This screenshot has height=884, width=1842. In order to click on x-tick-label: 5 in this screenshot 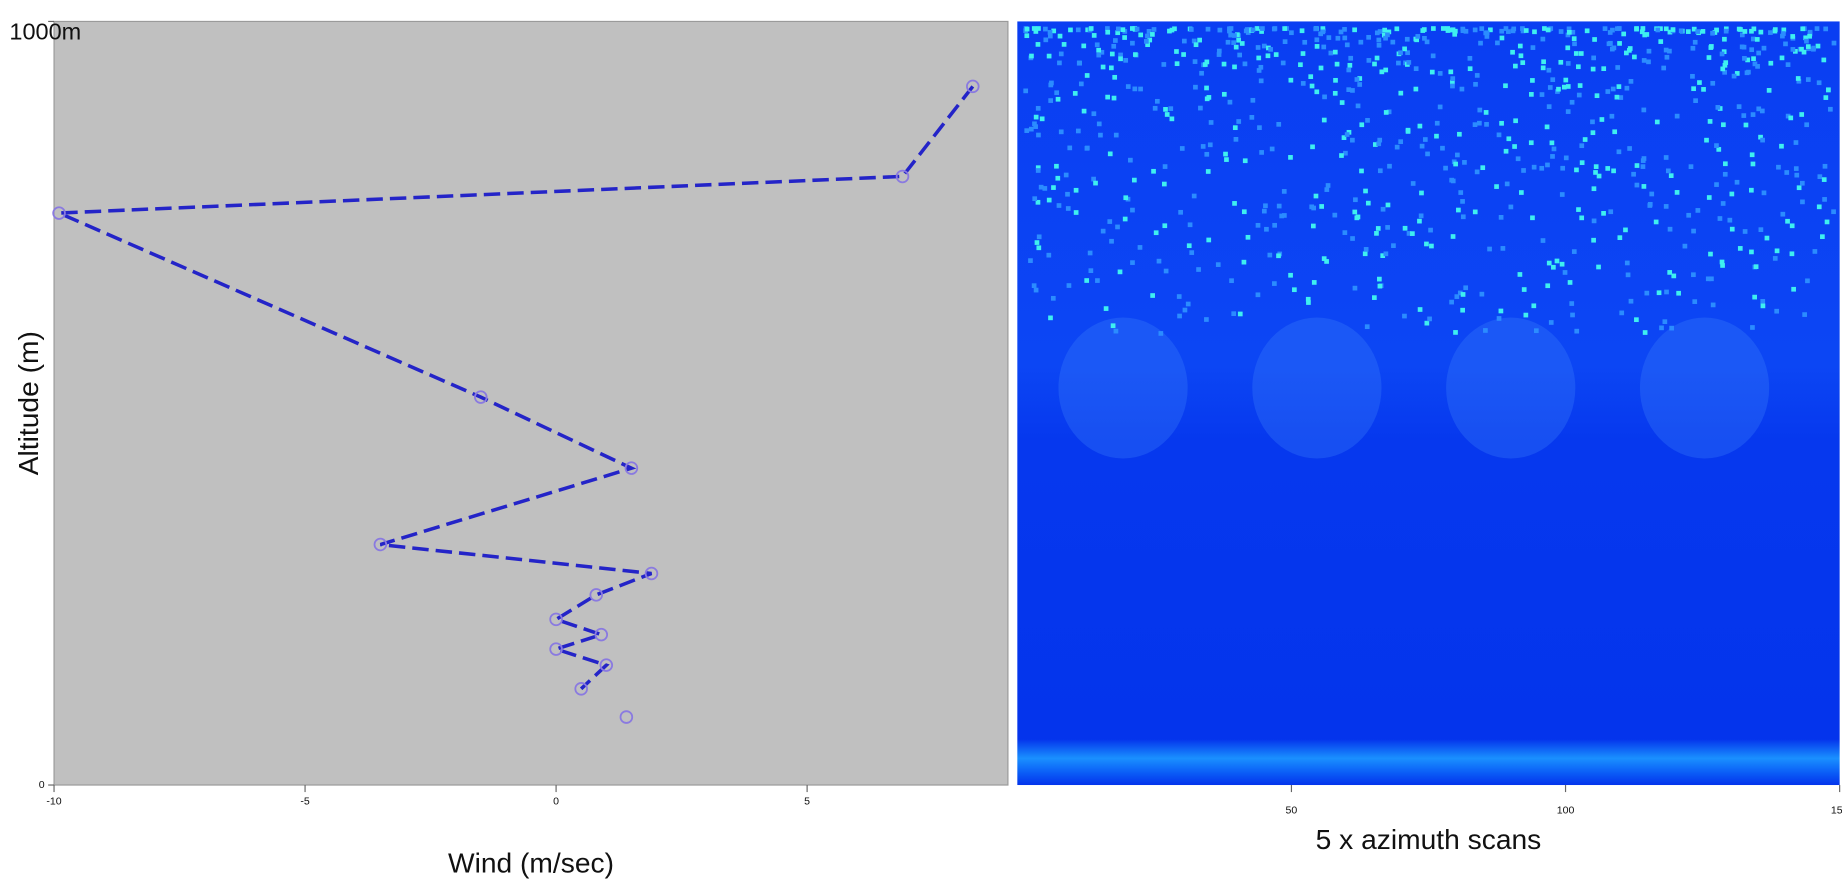, I will do `click(807, 801)`.